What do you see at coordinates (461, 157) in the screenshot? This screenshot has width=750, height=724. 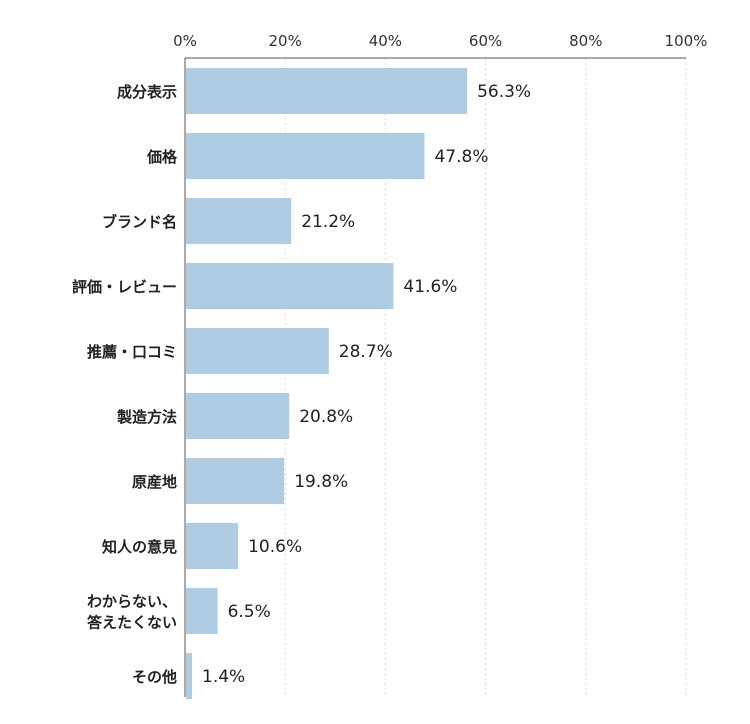 I see `value-label-1: 47.8%` at bounding box center [461, 157].